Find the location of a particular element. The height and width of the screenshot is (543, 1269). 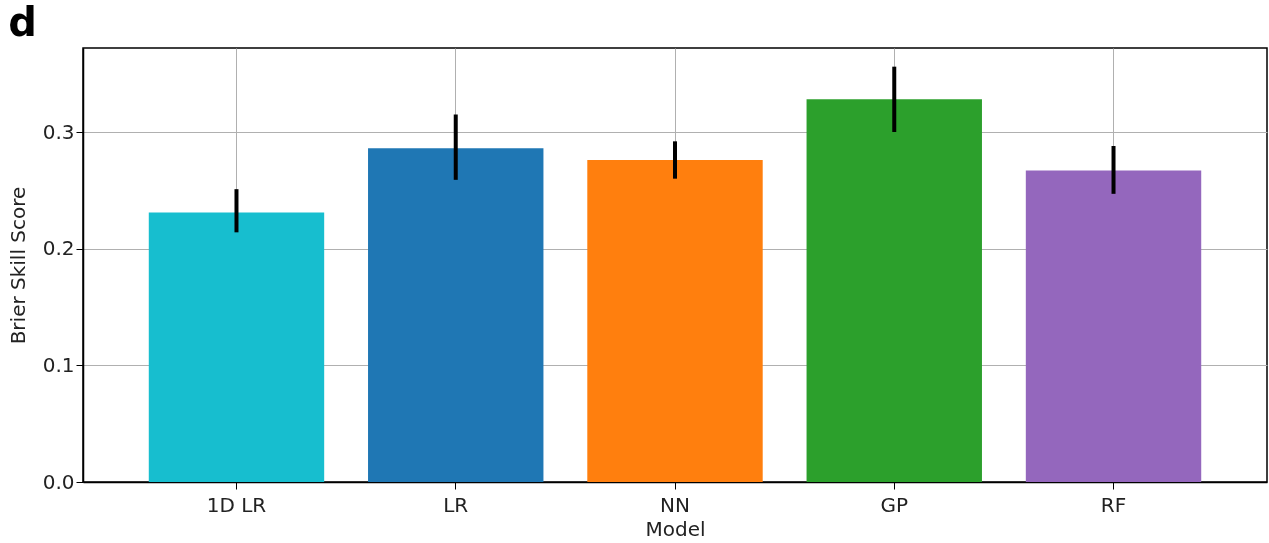

x-tick-label: LR is located at coordinates (456, 504).